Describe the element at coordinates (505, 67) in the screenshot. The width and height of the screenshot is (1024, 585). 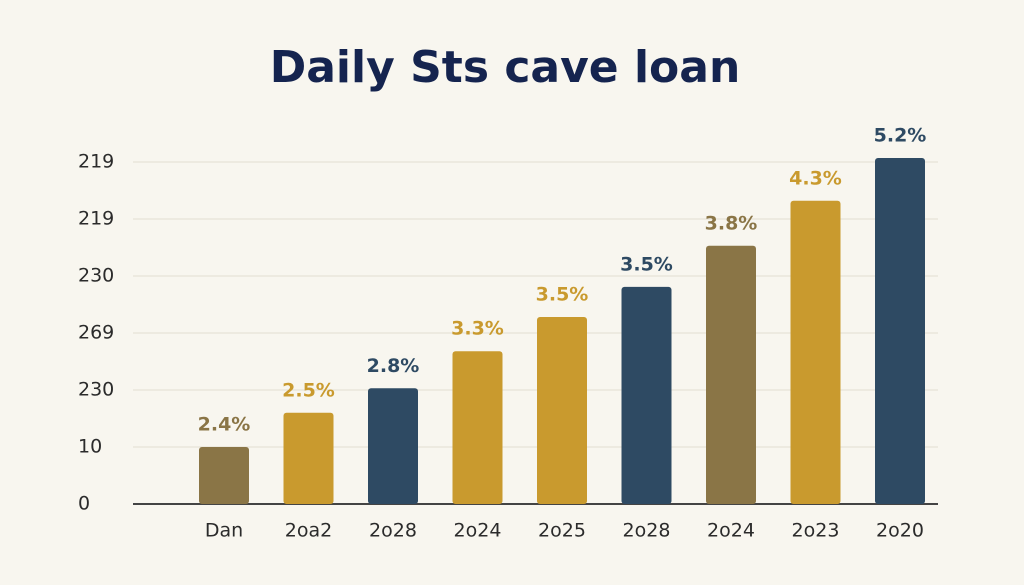
I see `chart-title: Daily Sts cave loan` at that location.